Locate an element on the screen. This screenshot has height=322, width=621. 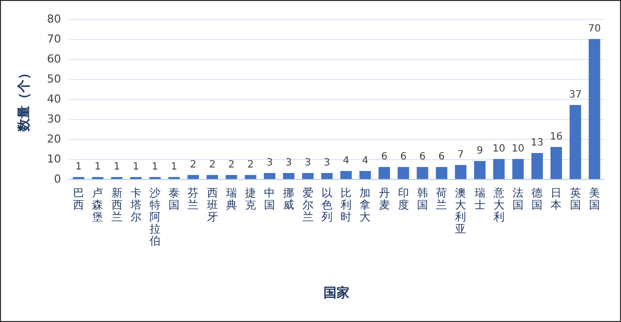
y-tick-label: 50 is located at coordinates (54, 79).